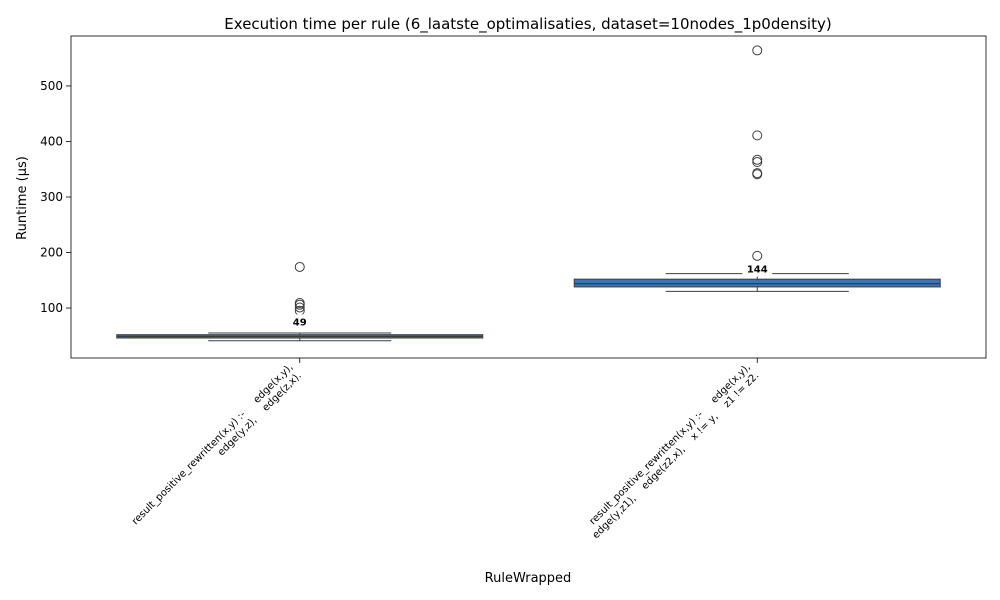 The height and width of the screenshot is (600, 1000). I want to click on median-label: 49, so click(300, 322).